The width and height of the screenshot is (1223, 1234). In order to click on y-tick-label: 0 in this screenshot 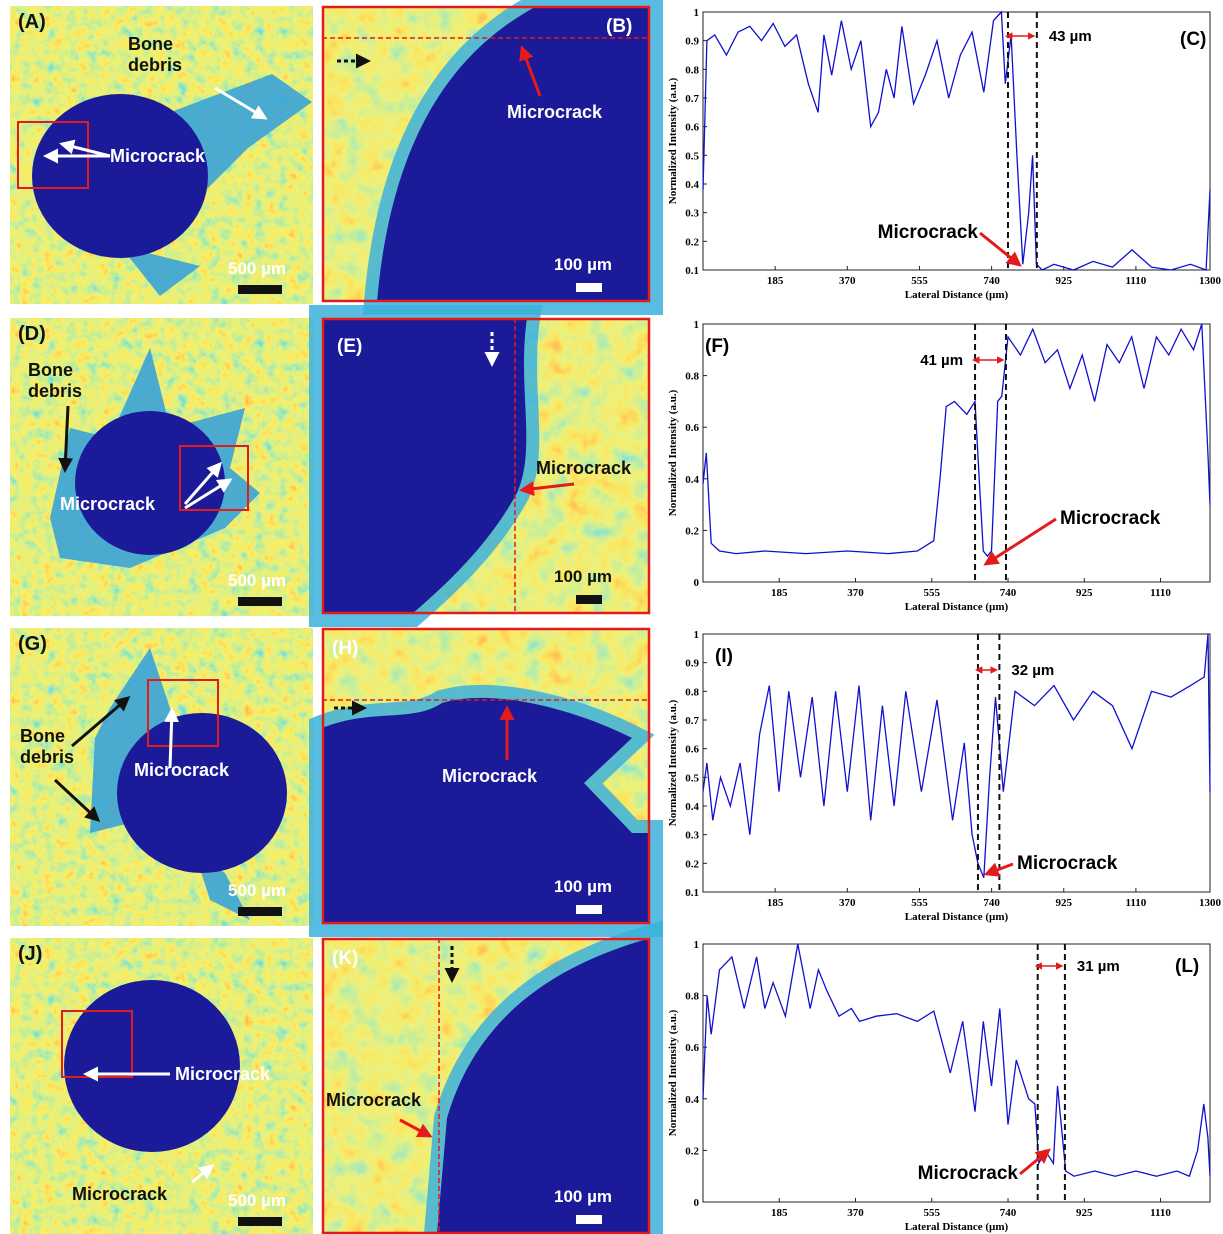, I will do `click(697, 583)`.